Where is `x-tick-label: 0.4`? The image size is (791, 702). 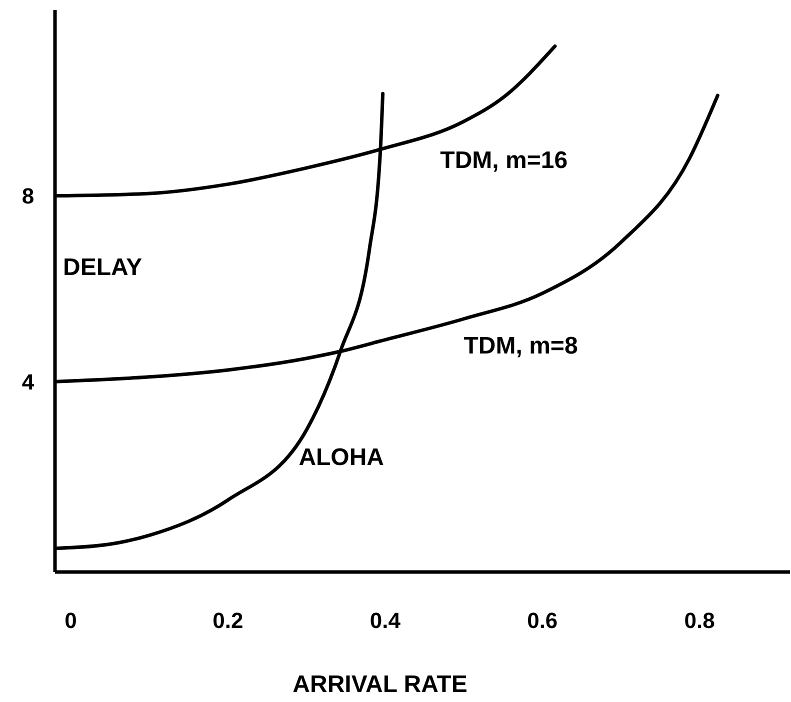 x-tick-label: 0.4 is located at coordinates (386, 620).